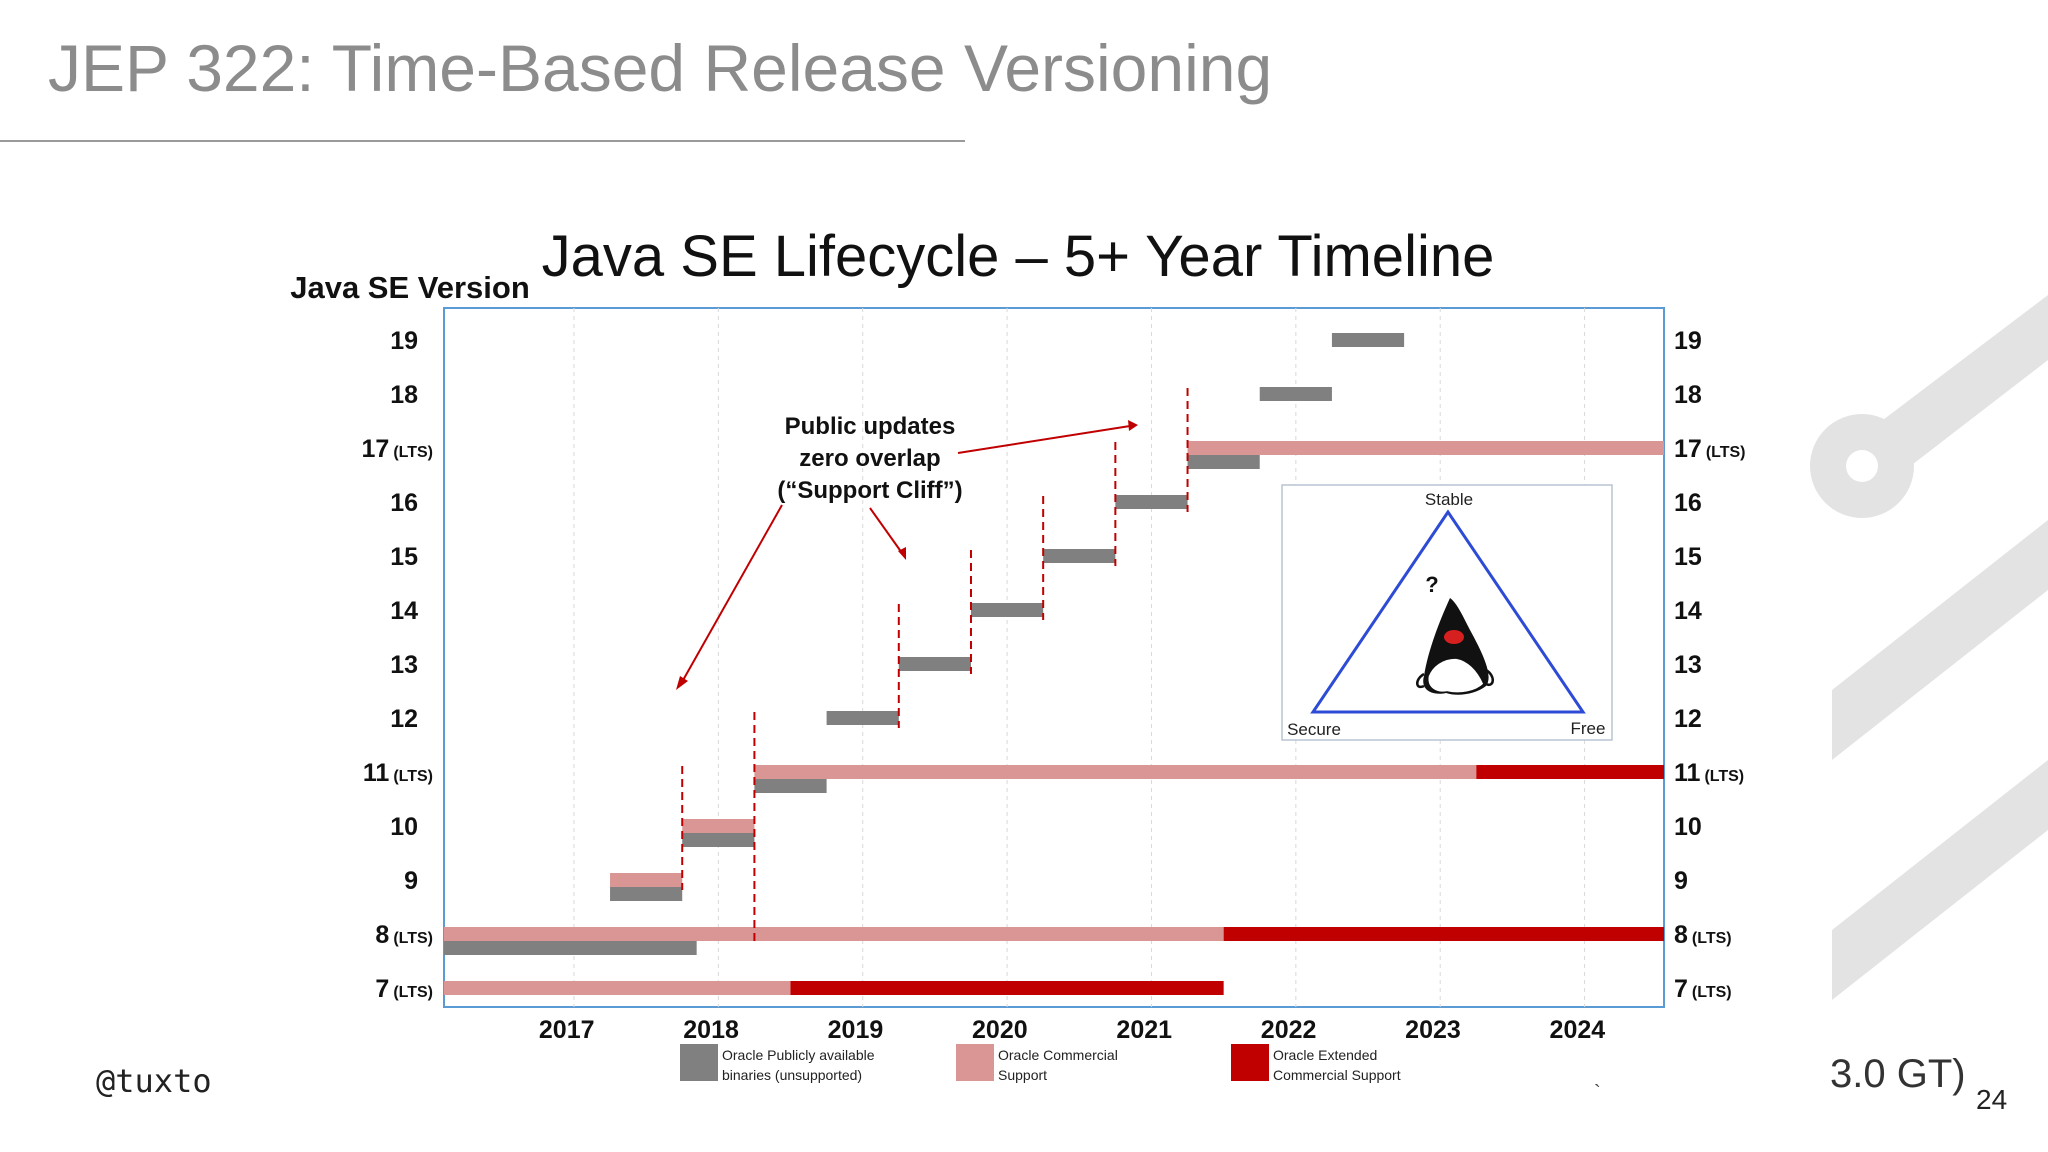  I want to click on bar-v19-public, so click(1368, 340).